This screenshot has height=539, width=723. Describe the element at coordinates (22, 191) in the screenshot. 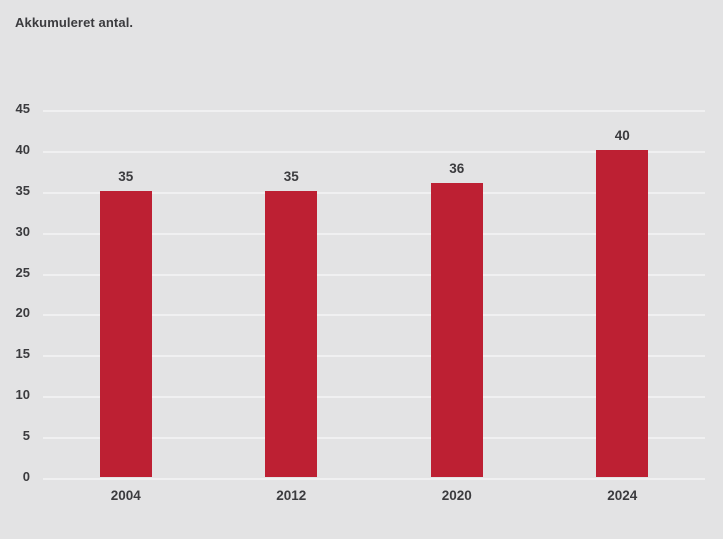

I see `y-tick-label: 35` at that location.